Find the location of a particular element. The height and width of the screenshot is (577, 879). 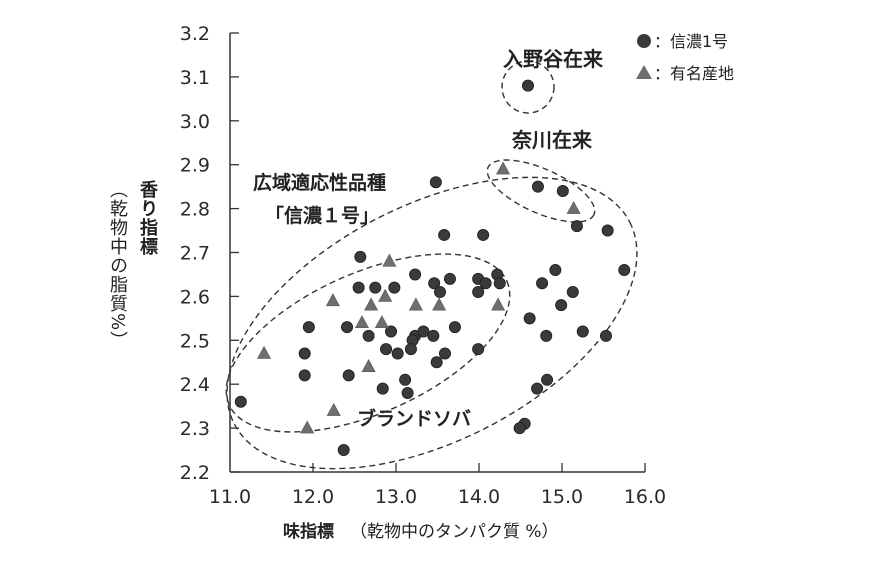

label-wide-adaptive: 広域適応性品種 is located at coordinates (319, 182).